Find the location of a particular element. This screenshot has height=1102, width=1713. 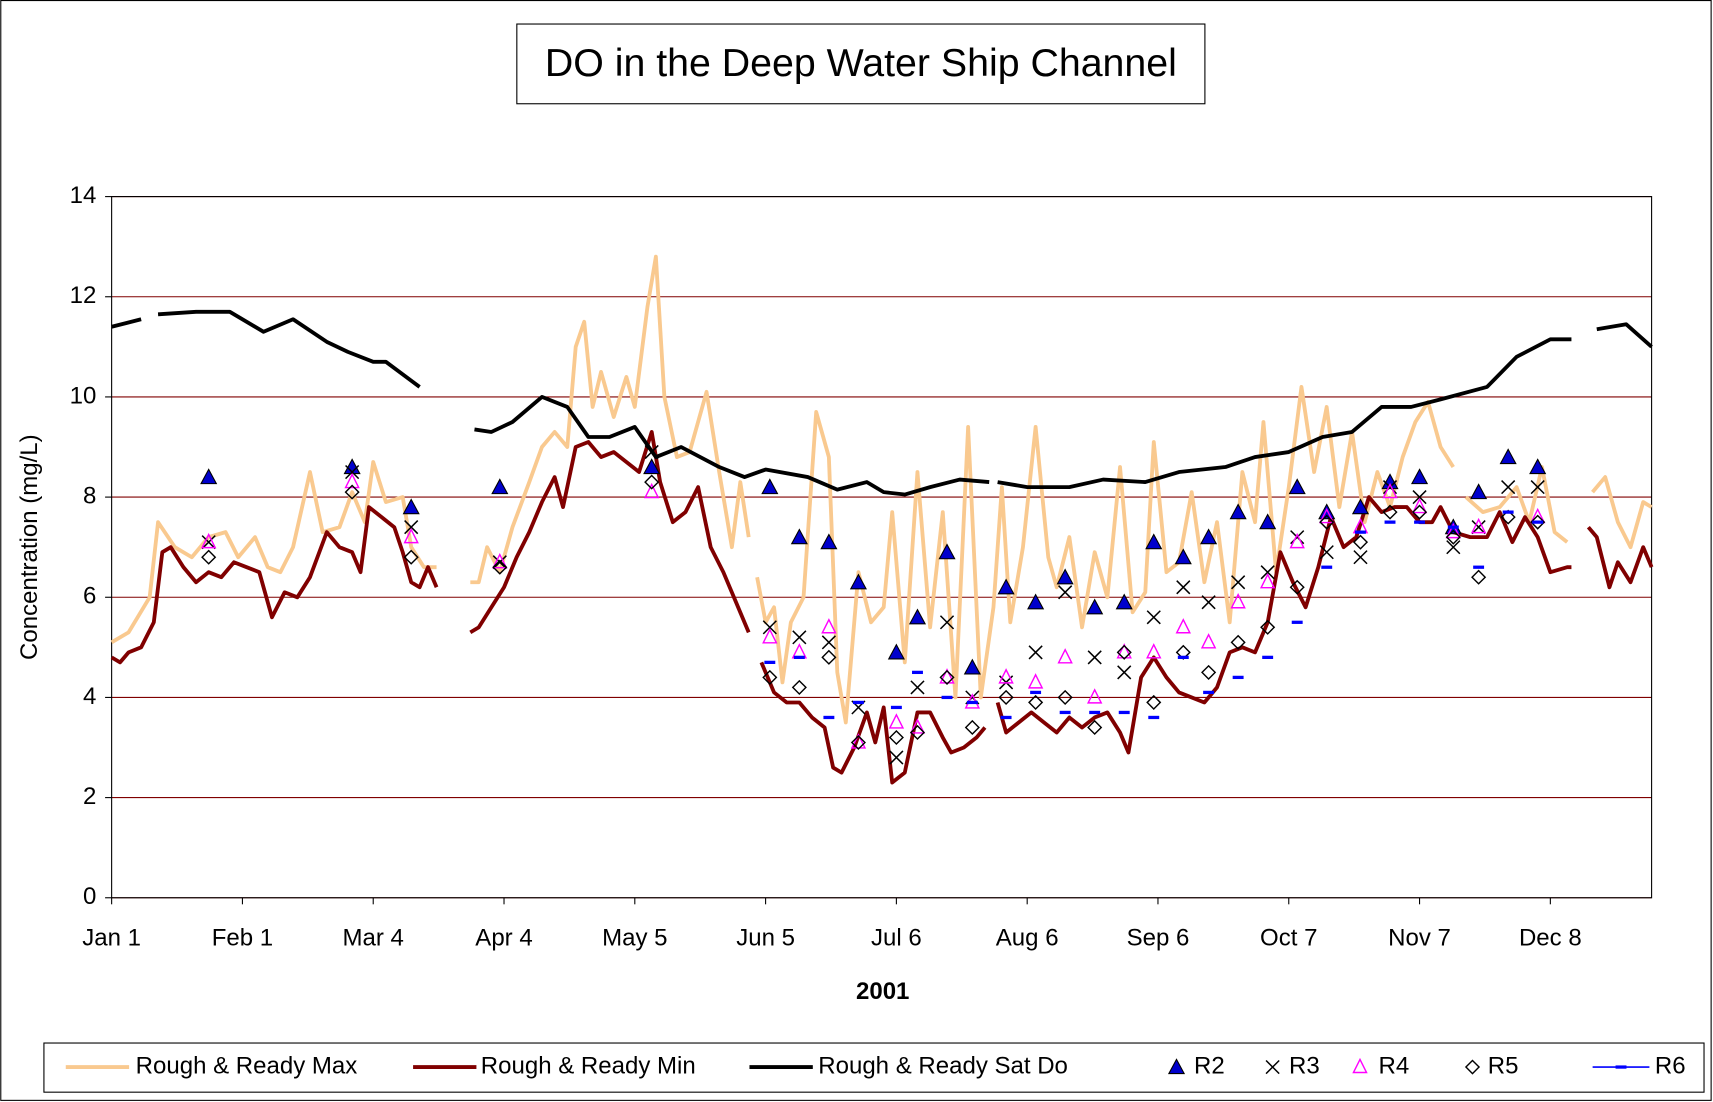

legend-label: Rough & Ready Sat Do is located at coordinates (943, 1065).